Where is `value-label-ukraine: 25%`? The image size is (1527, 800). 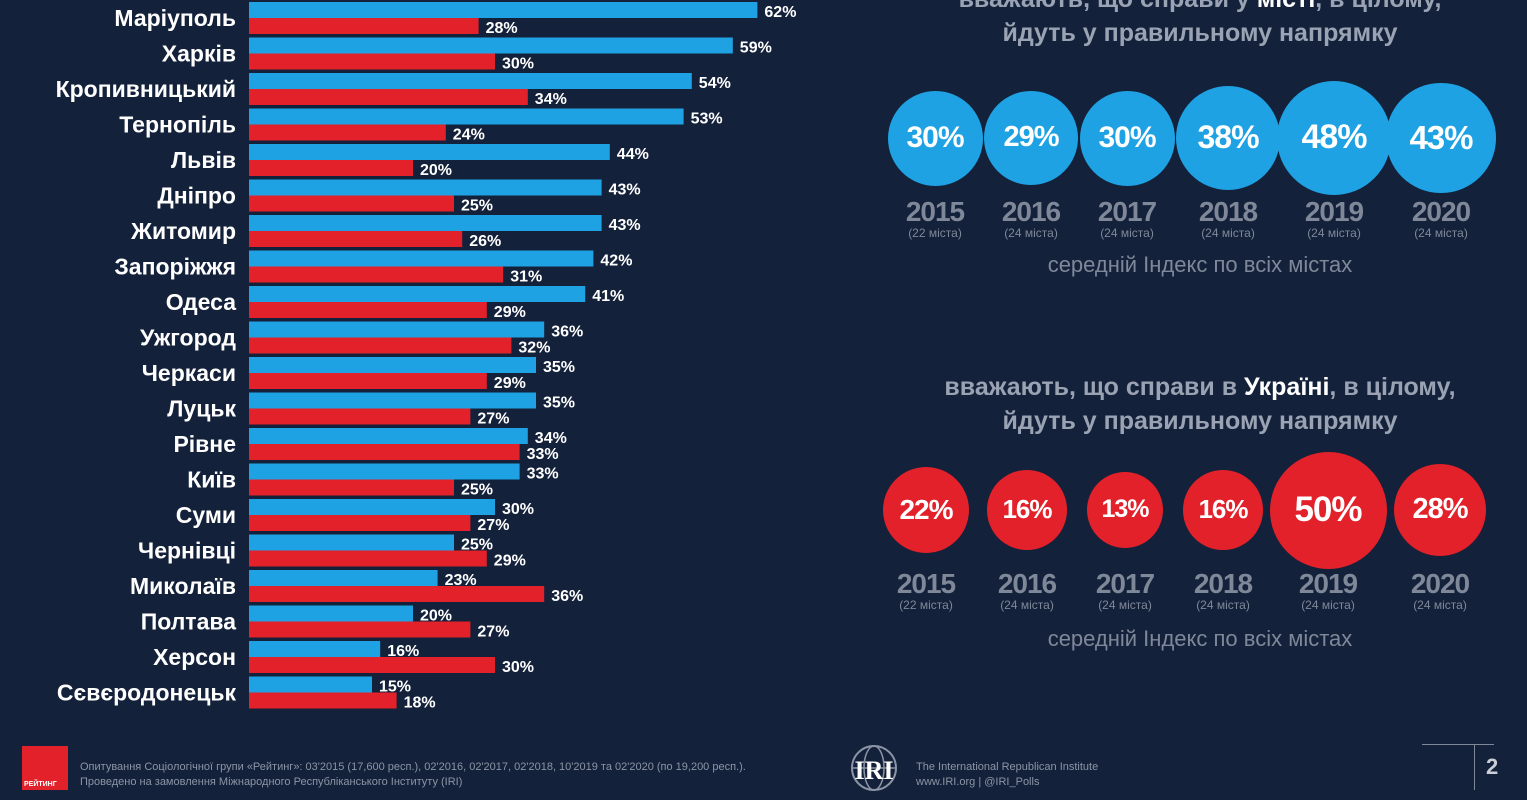 value-label-ukraine: 25% is located at coordinates (477, 206).